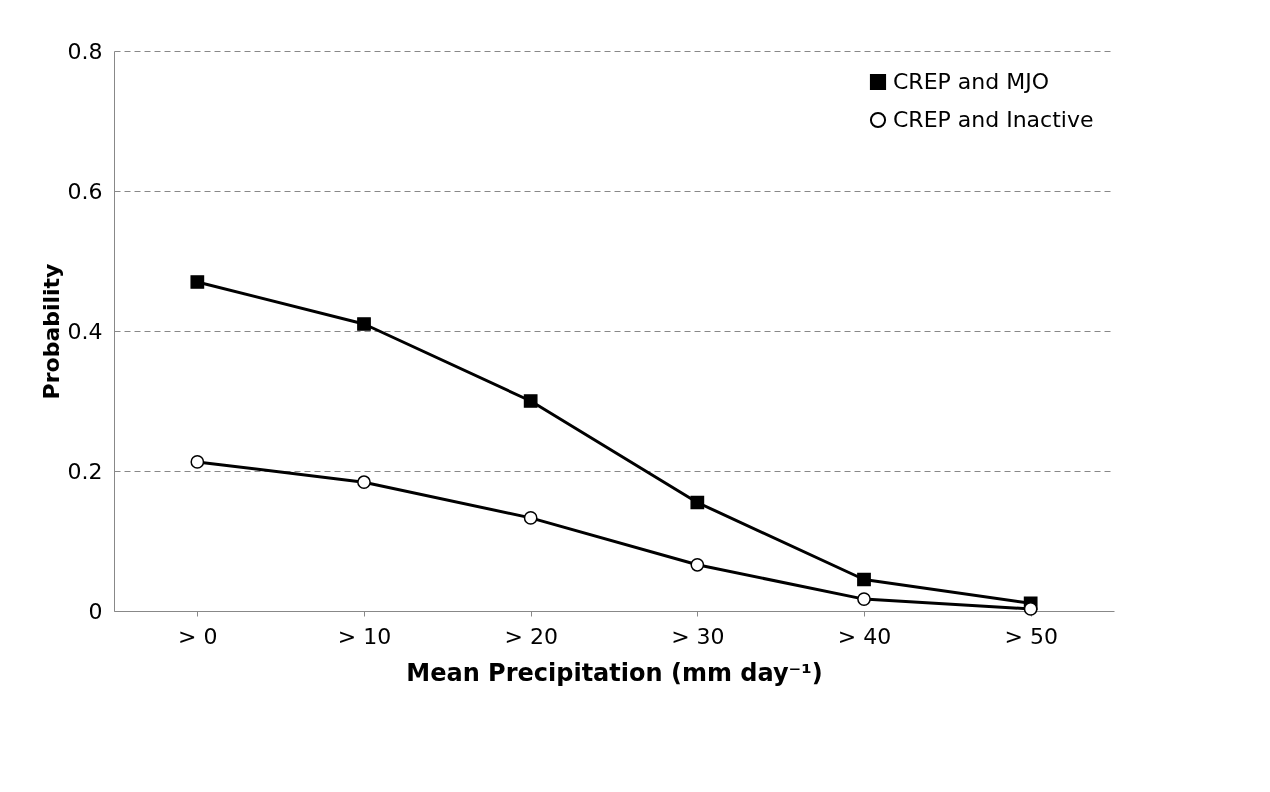  Describe the element at coordinates (531, 636) in the screenshot. I see `x-tick-label: > 20` at that location.